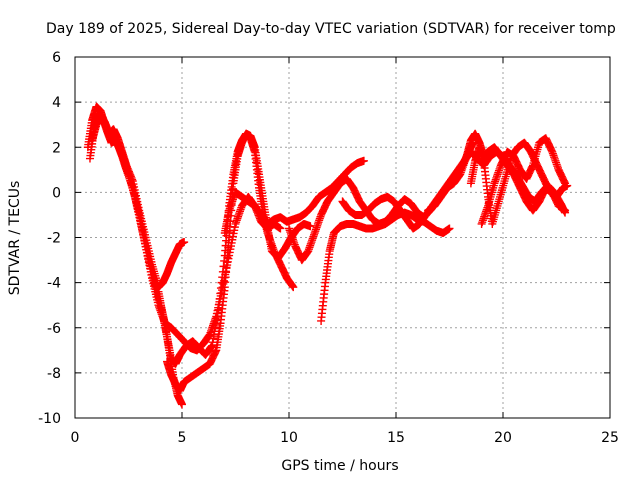  I want to click on y-tick-label: 0, so click(56, 193).